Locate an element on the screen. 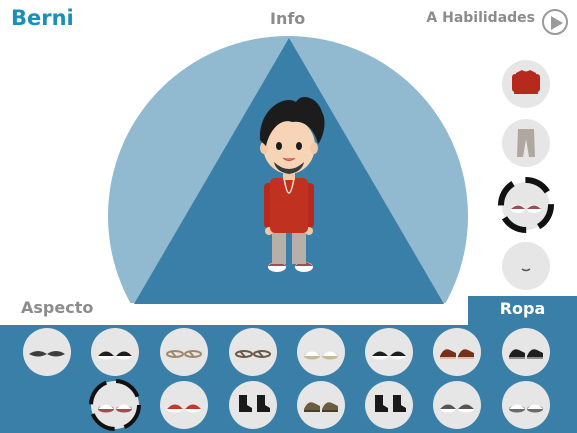 The height and width of the screenshot is (433, 577). selected-category-ring is located at coordinates (526, 205).